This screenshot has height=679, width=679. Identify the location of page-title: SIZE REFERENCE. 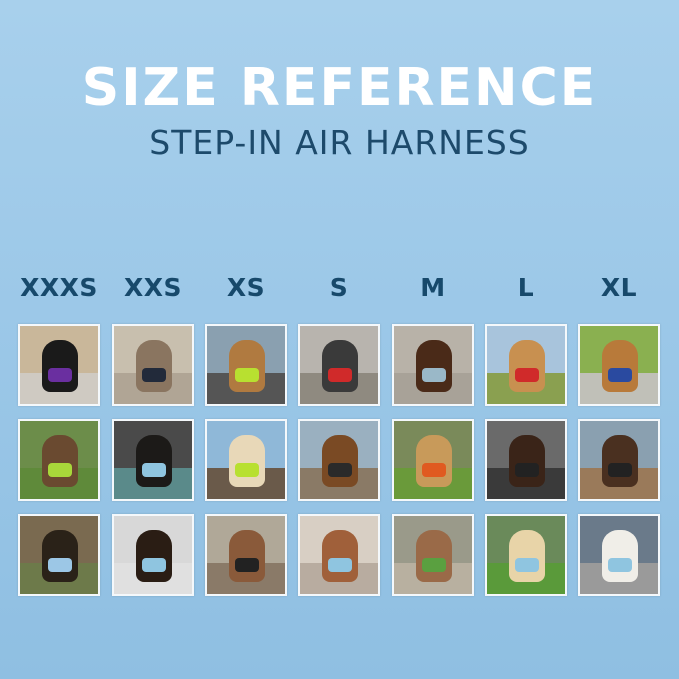
(339, 88).